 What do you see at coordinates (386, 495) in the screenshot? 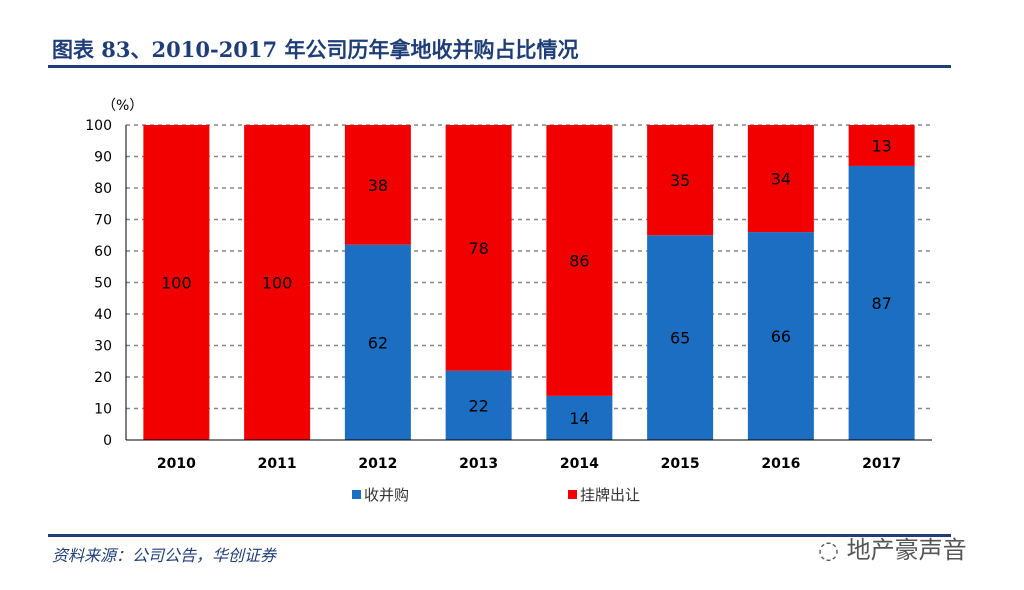
I see `legend-label: 收并购` at bounding box center [386, 495].